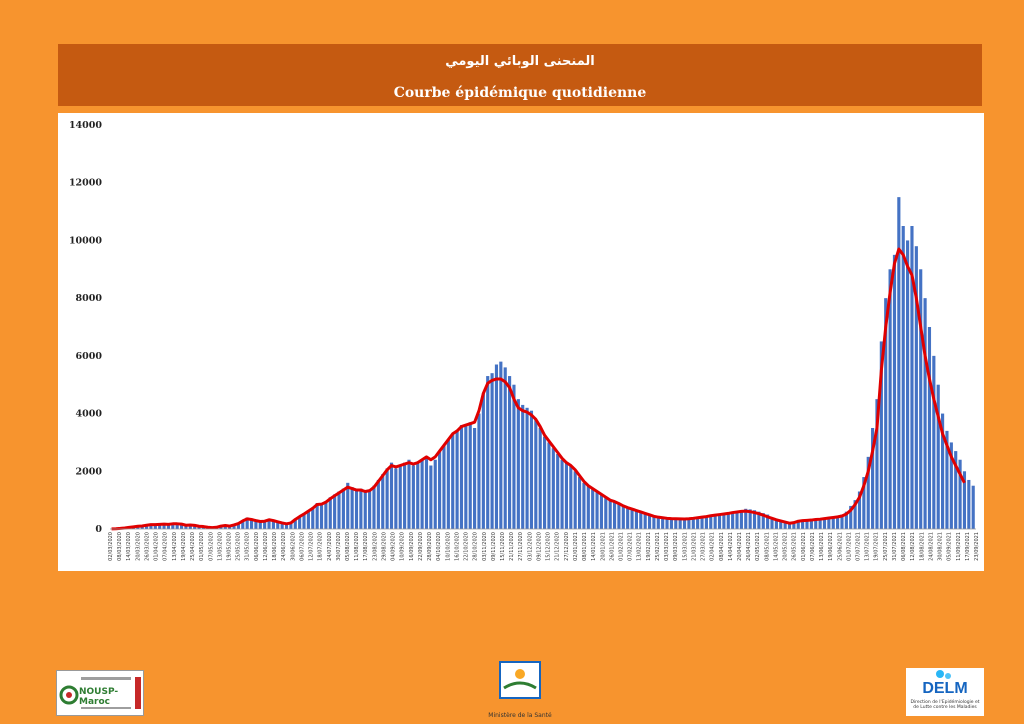 The image size is (1024, 724). I want to click on x-tick-label: 30/08/2021, so click(941, 546).